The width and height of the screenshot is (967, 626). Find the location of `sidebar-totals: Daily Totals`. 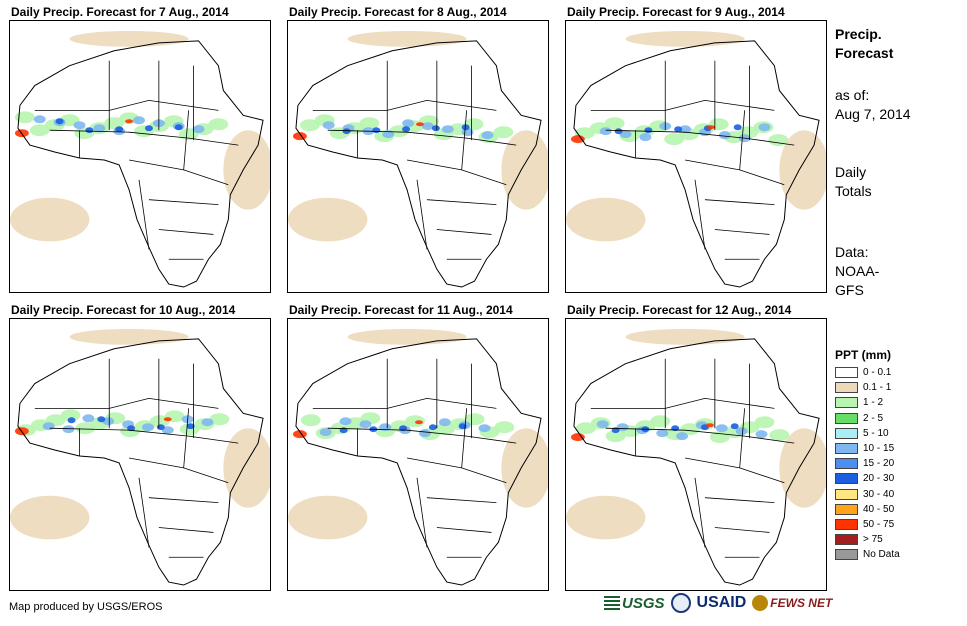

sidebar-totals: Daily Totals is located at coordinates (853, 182).